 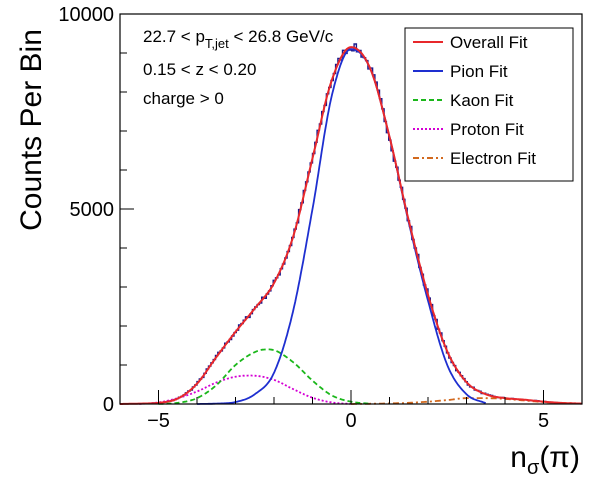 What do you see at coordinates (479, 71) in the screenshot?
I see `legend-label: Pion Fit` at bounding box center [479, 71].